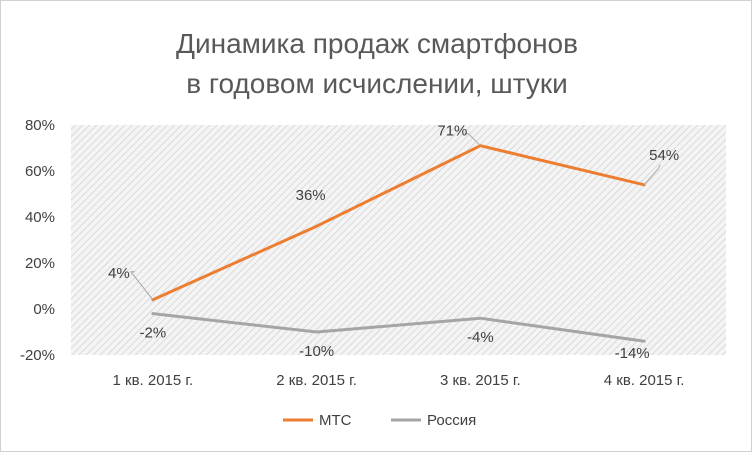 This screenshot has width=752, height=458. Describe the element at coordinates (40, 263) in the screenshot. I see `y-tick-label: 20%` at that location.